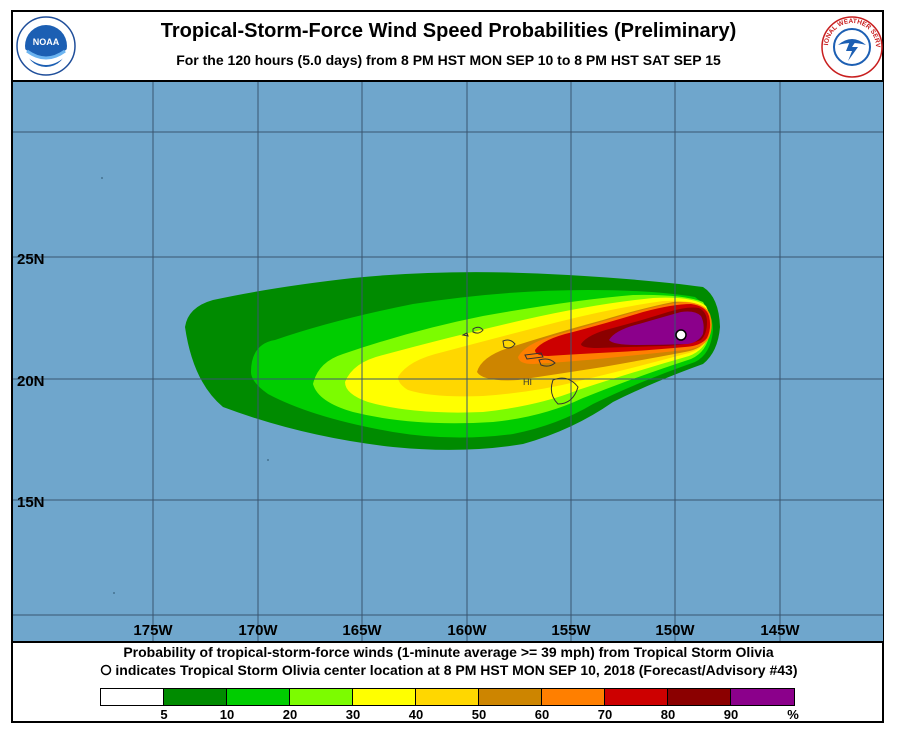 The height and width of the screenshot is (736, 897). What do you see at coordinates (258, 630) in the screenshot?
I see `lon-label-170w: 170W` at bounding box center [258, 630].